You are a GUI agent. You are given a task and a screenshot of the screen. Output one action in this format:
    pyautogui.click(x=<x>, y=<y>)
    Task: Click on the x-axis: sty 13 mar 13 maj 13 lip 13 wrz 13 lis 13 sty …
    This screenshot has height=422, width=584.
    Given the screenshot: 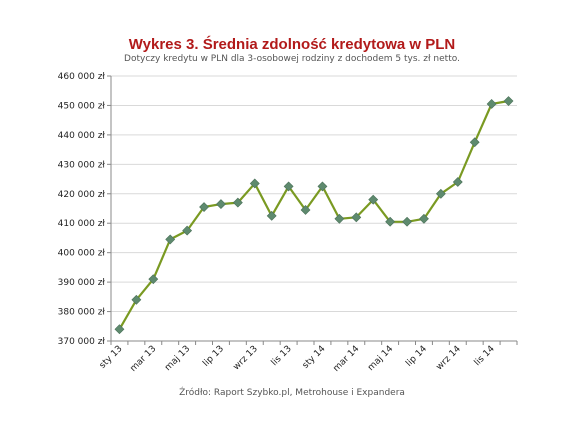 What is the action you would take?
    pyautogui.click(x=308, y=357)
    